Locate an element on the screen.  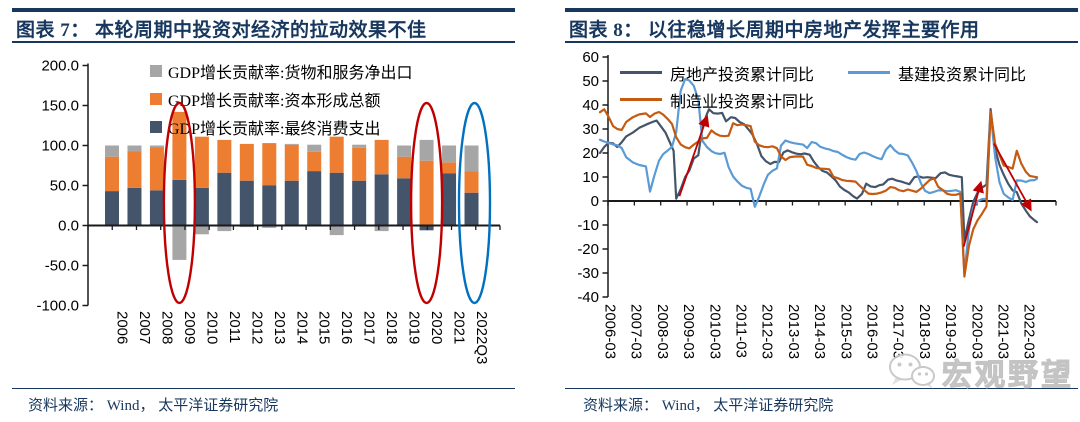
svg-text: -100.0 is located at coordinates (57, 306).